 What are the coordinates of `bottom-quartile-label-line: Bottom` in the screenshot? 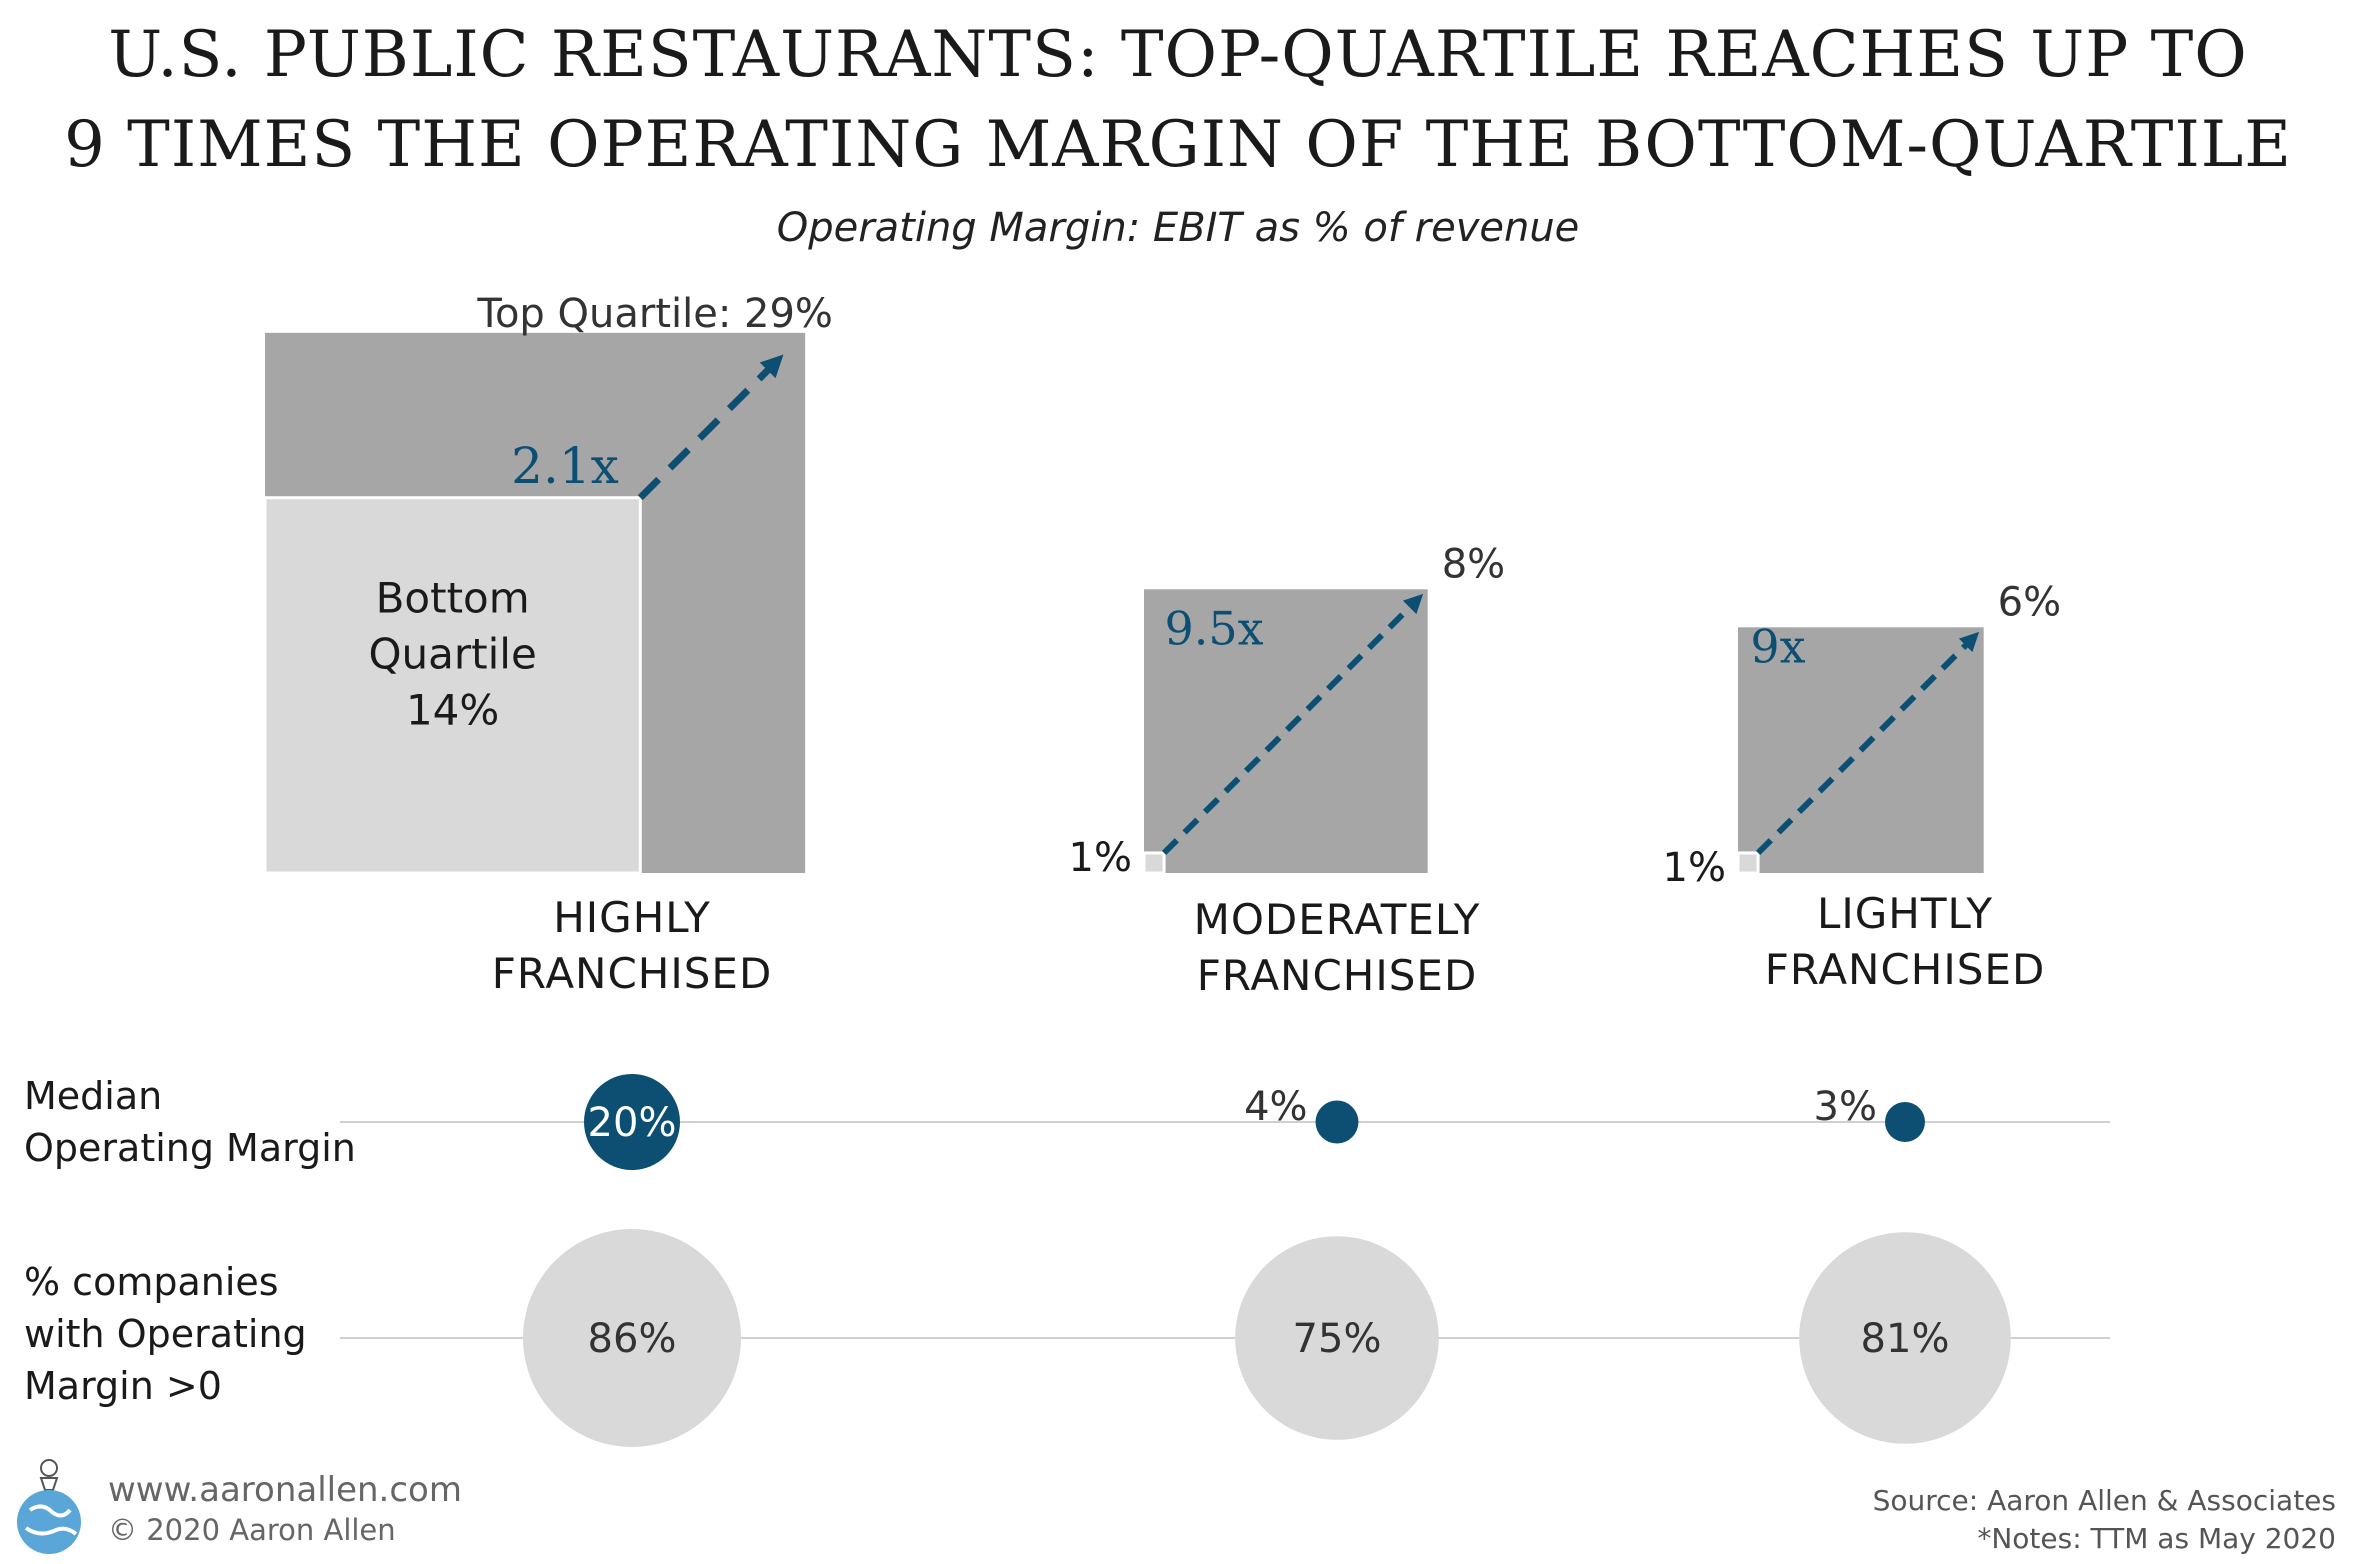 It's located at (453, 598).